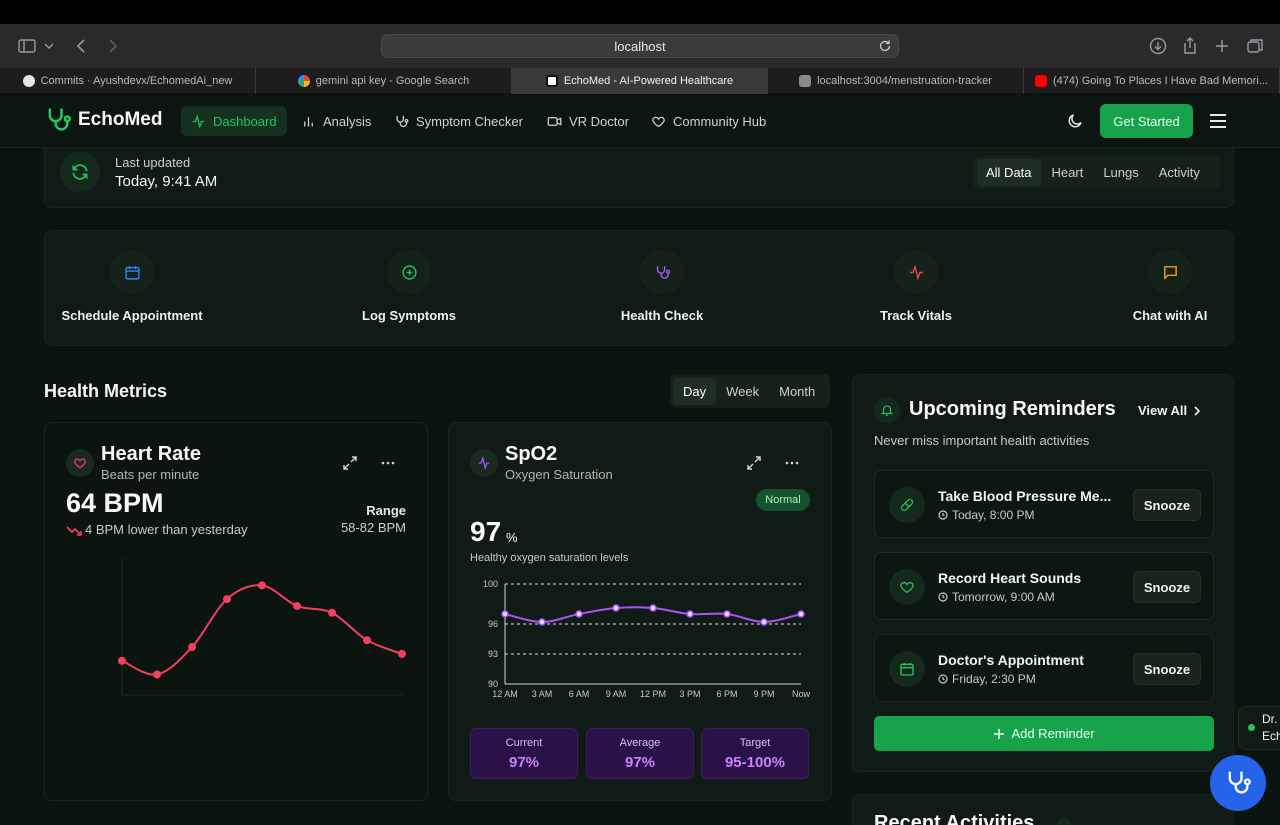 Image resolution: width=1280 pixels, height=825 pixels. I want to click on quick-action-track-vitals: Track Vitals, so click(916, 286).